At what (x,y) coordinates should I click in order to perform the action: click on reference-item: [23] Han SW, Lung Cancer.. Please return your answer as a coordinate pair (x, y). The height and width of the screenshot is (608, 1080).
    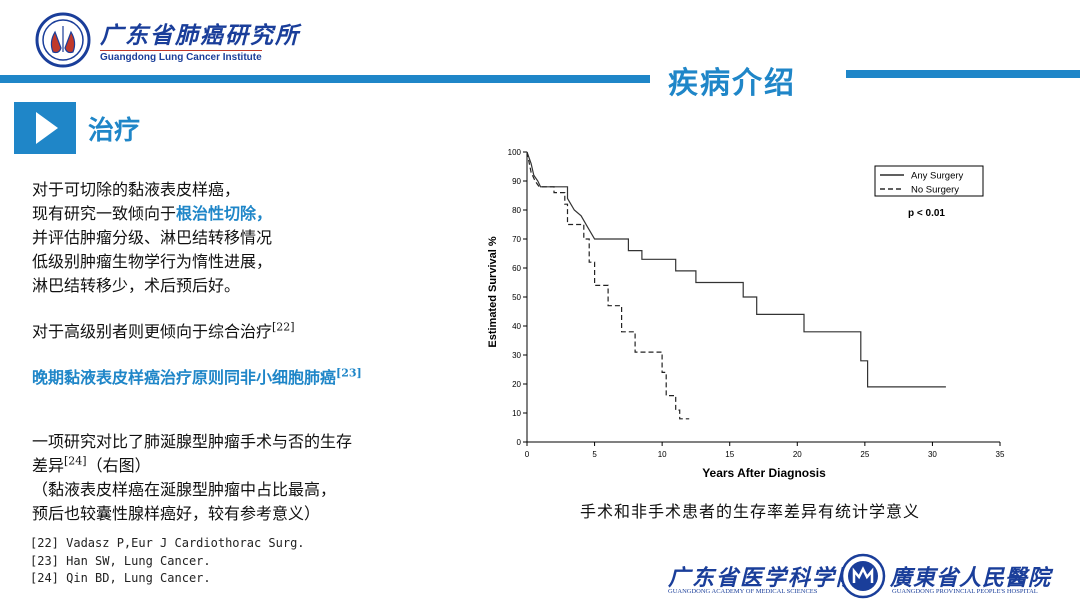
    Looking at the image, I should click on (120, 560).